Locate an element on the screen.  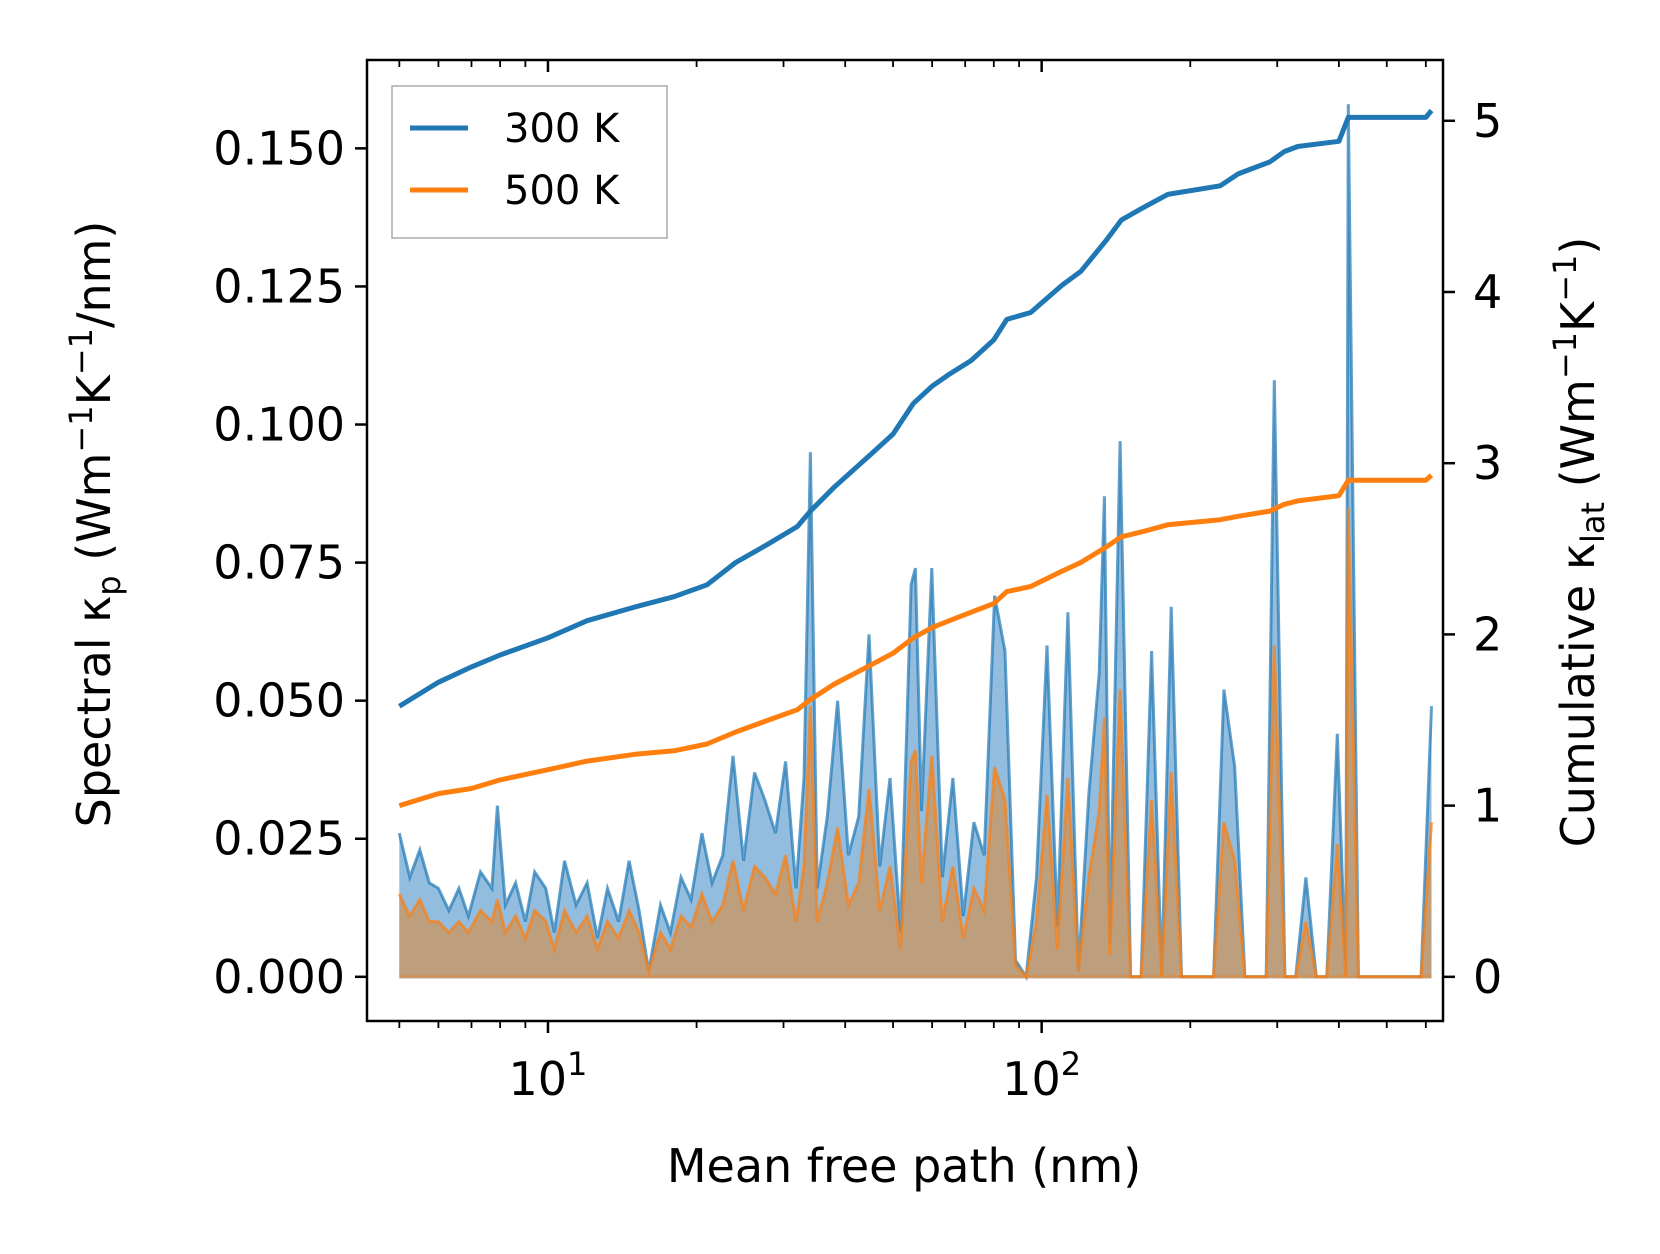
right-y-tick-label: 5 is located at coordinates (1487, 121).